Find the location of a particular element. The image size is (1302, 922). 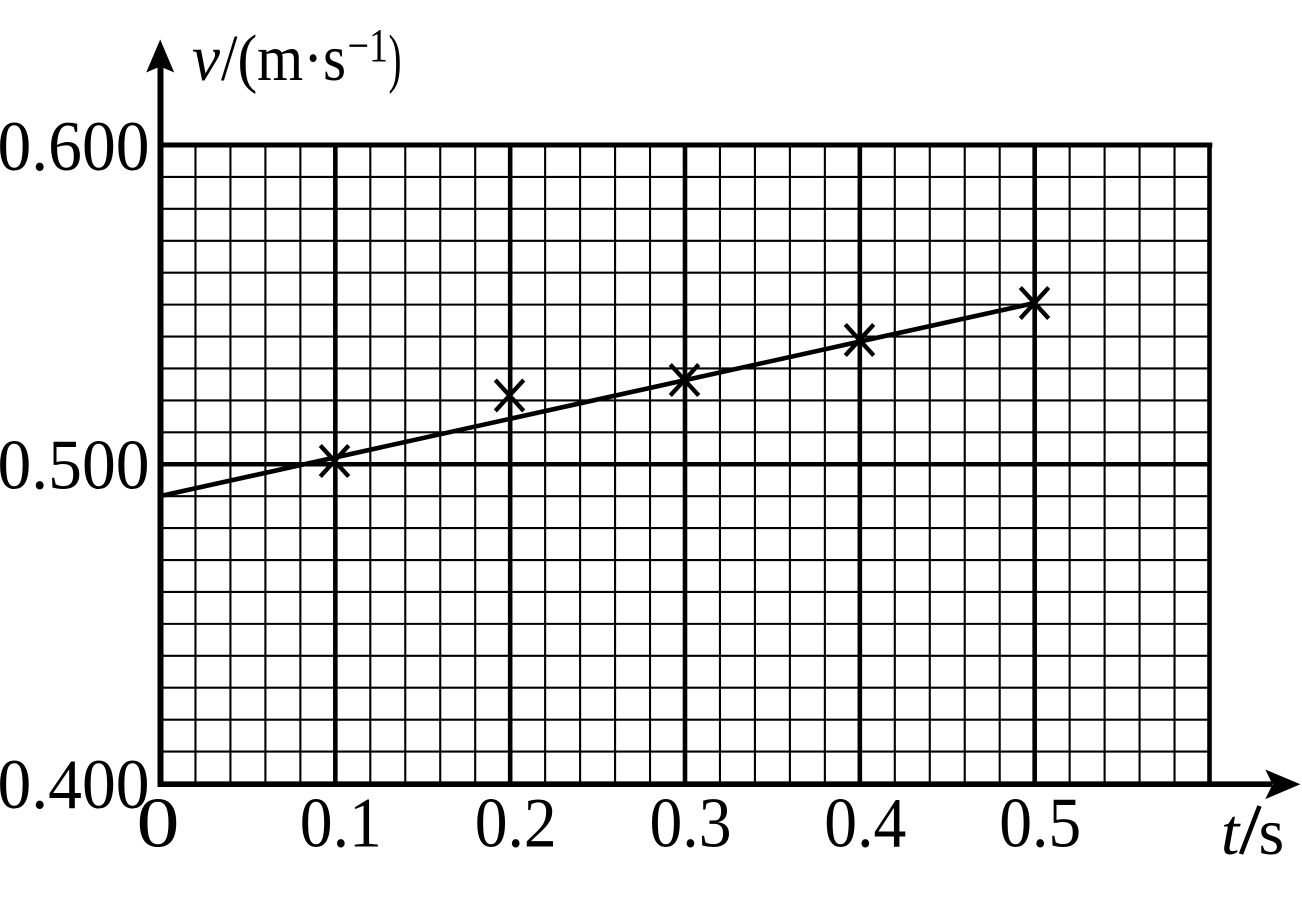

svg-text: −1 is located at coordinates (368, 46).